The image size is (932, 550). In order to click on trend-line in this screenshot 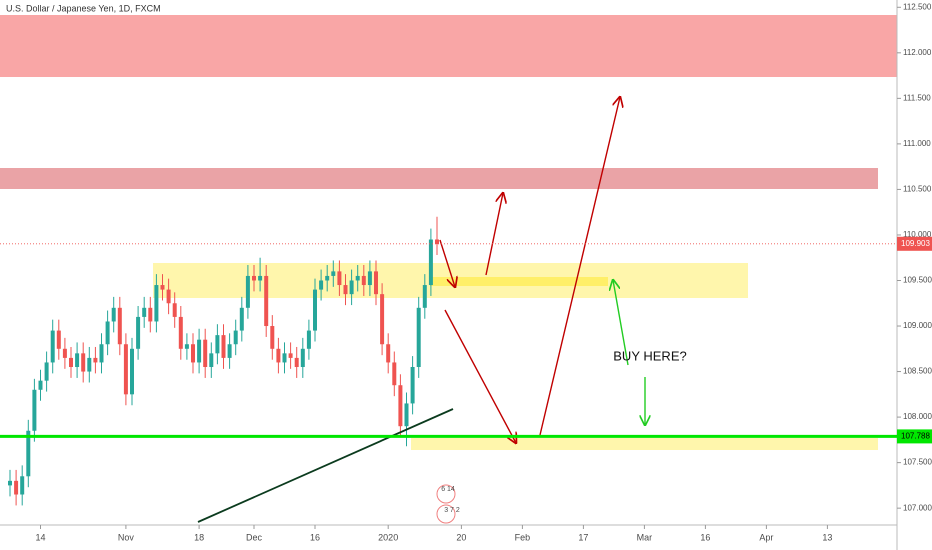, I will do `click(325, 465)`.